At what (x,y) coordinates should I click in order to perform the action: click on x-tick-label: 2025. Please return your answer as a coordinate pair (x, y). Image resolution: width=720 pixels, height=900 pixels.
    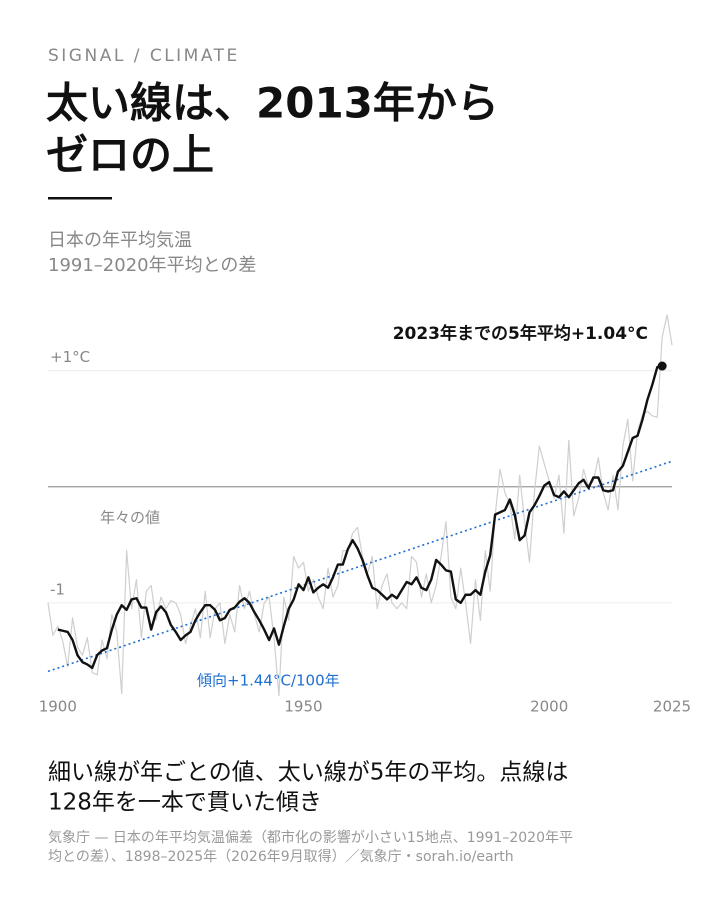
    Looking at the image, I should click on (672, 707).